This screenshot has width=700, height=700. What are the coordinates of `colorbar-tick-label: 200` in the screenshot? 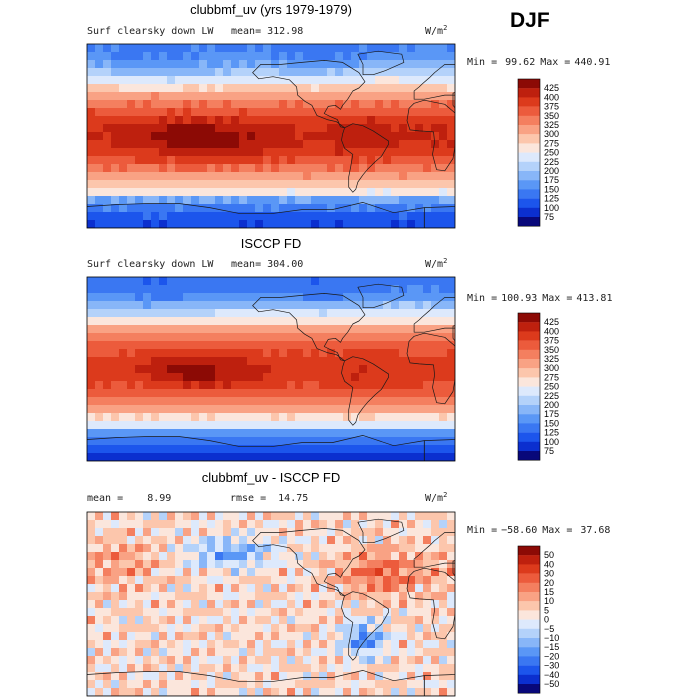 It's located at (551, 171).